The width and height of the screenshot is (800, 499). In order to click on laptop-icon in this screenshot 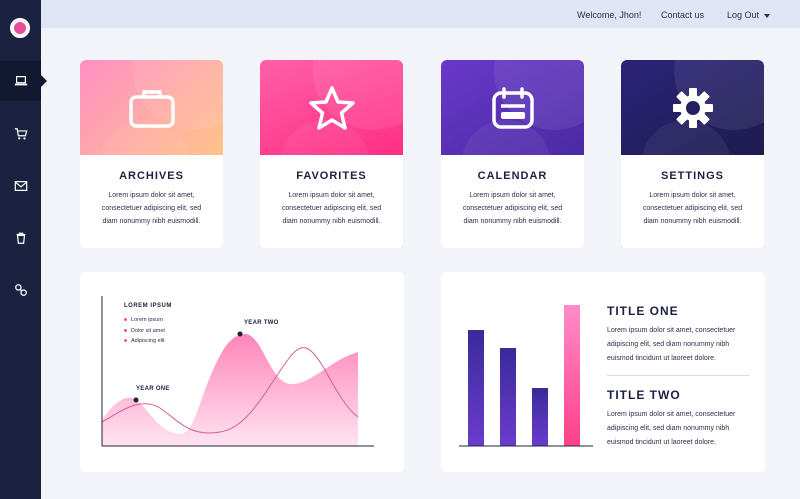, I will do `click(20, 81)`.